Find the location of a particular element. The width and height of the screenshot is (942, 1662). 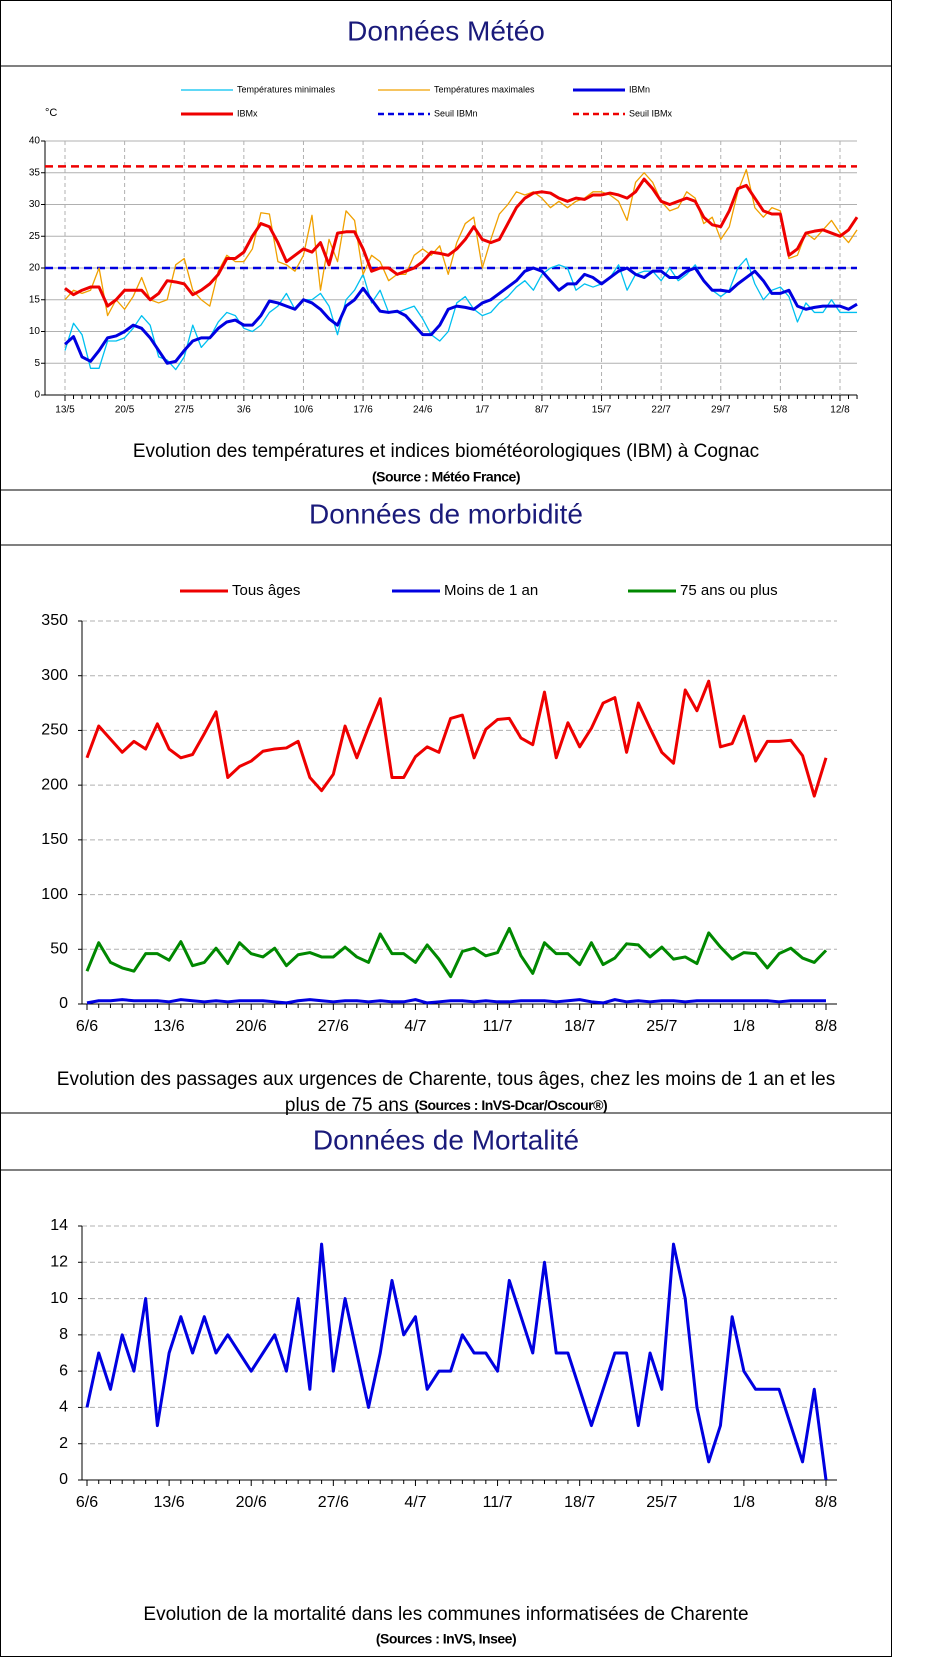

y-tick-label: 15 is located at coordinates (35, 299).